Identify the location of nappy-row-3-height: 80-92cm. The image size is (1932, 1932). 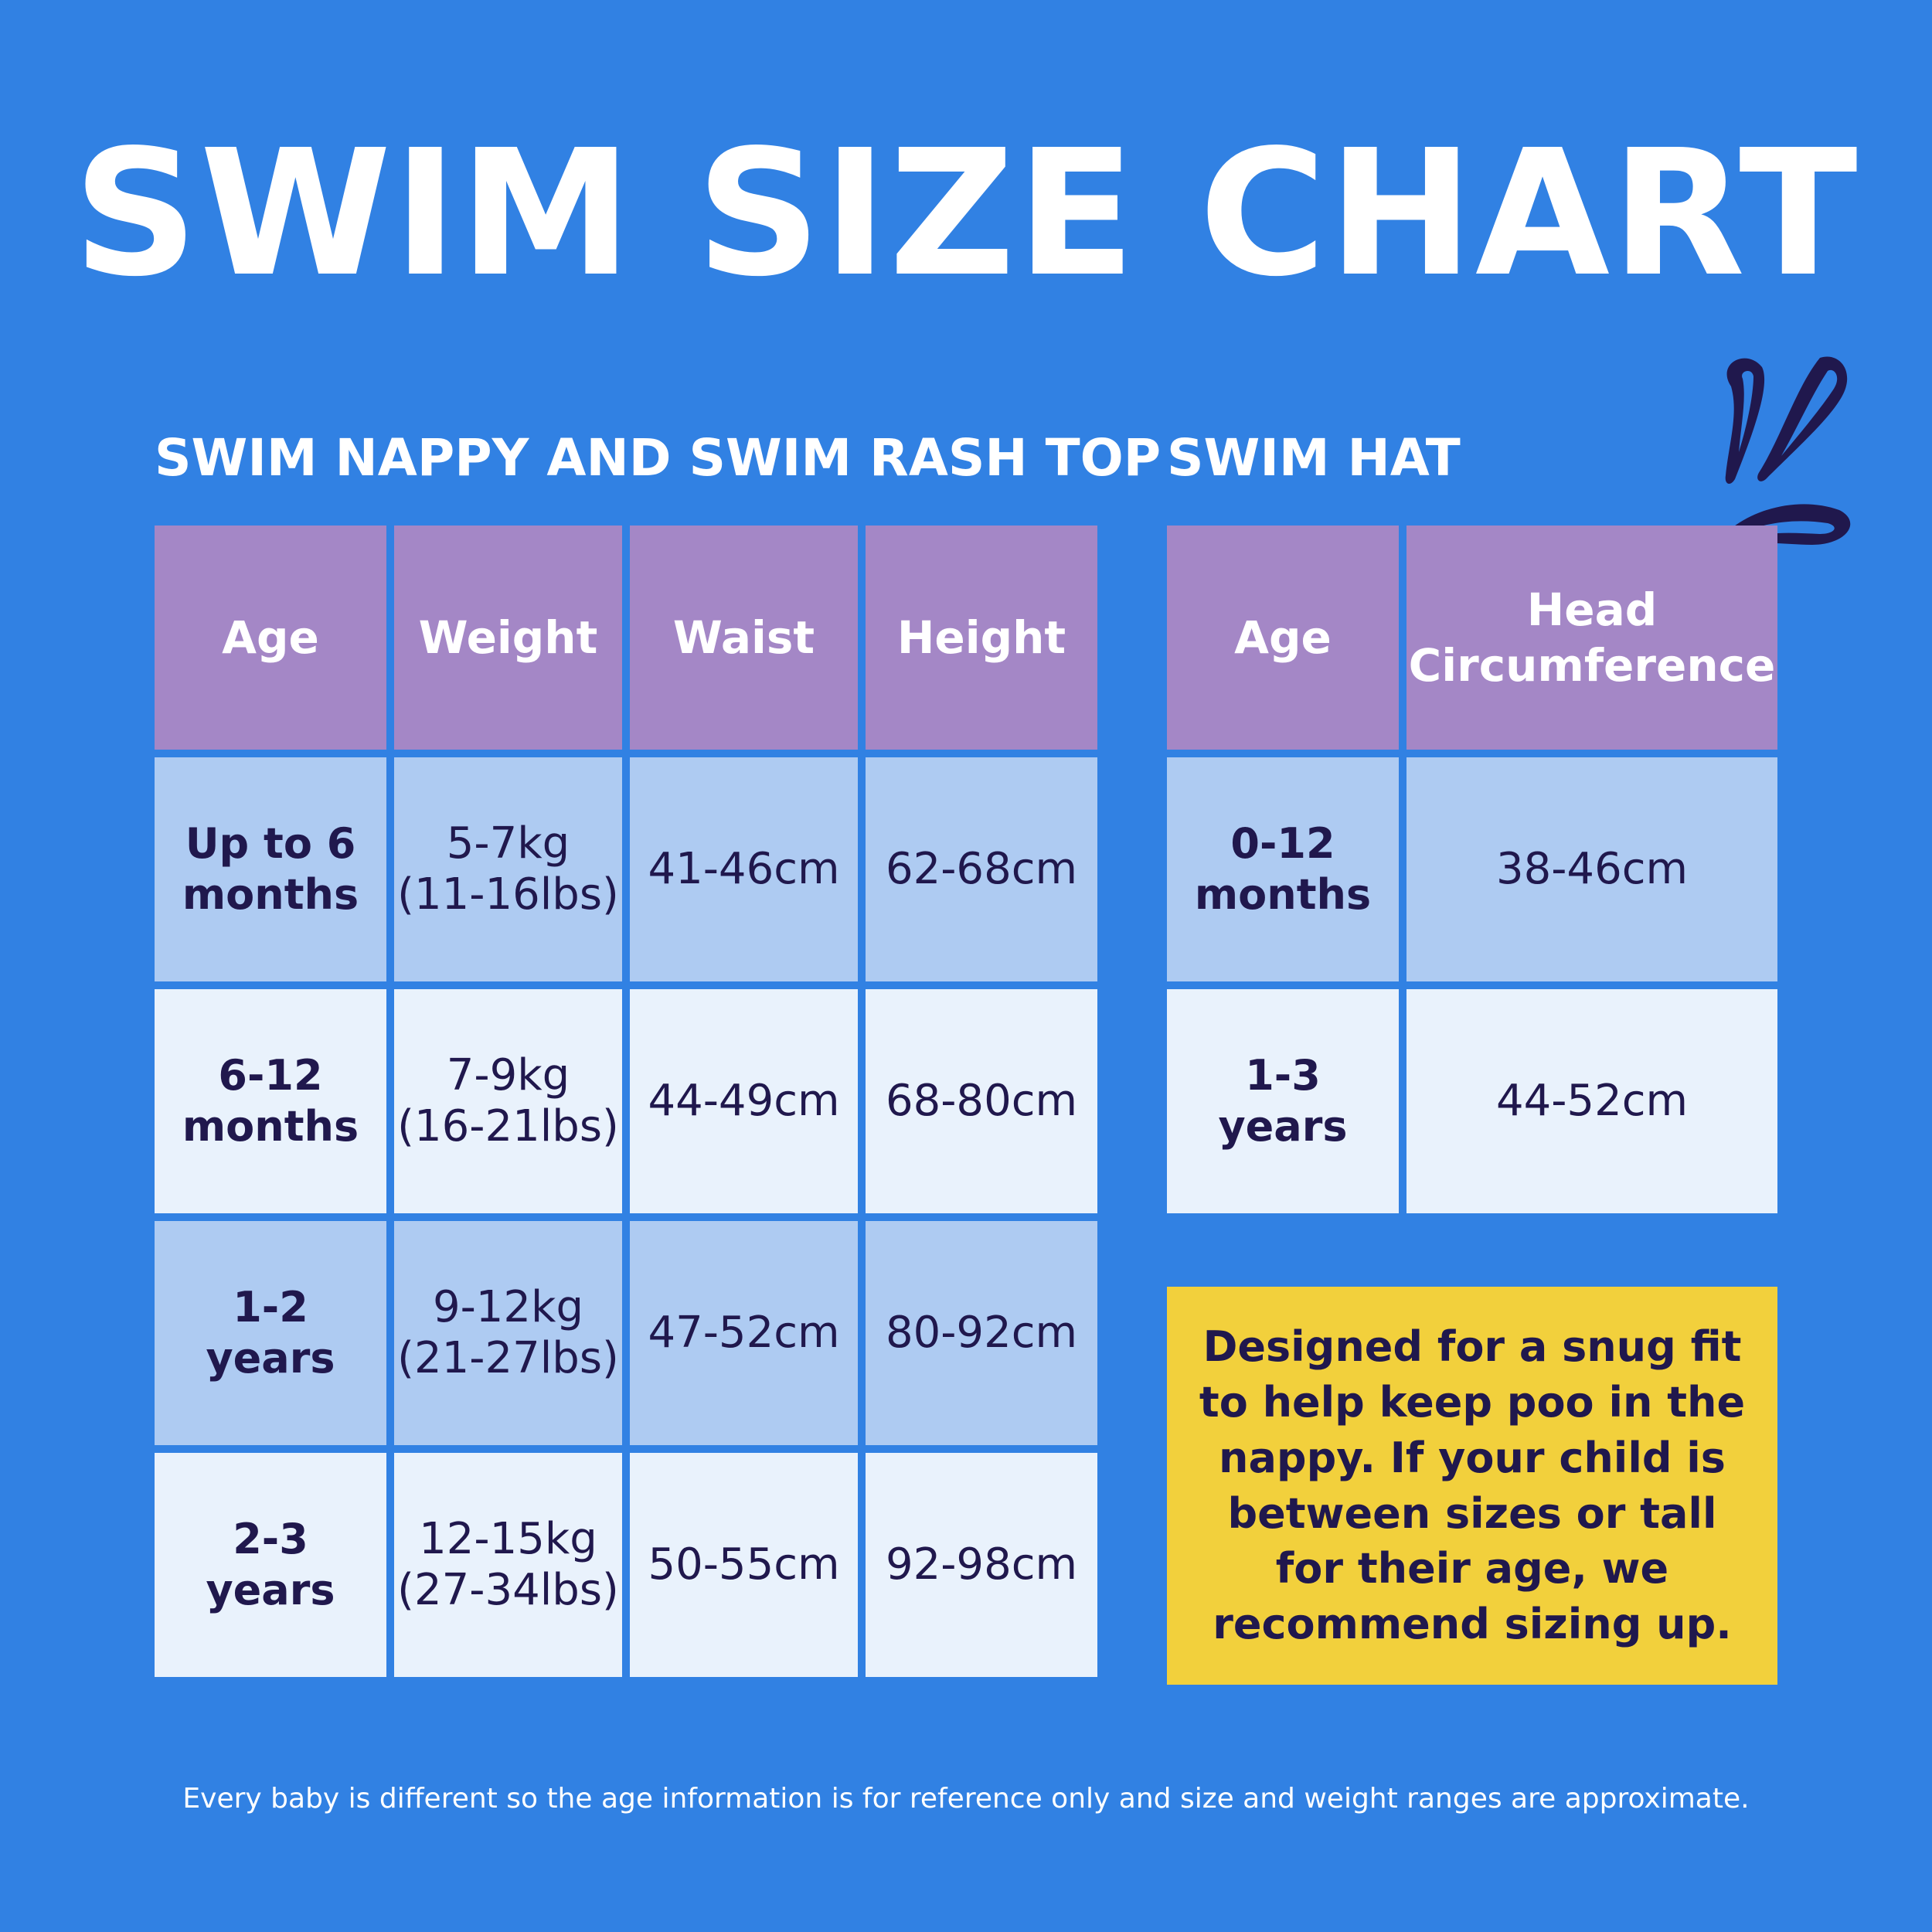
(982, 1333).